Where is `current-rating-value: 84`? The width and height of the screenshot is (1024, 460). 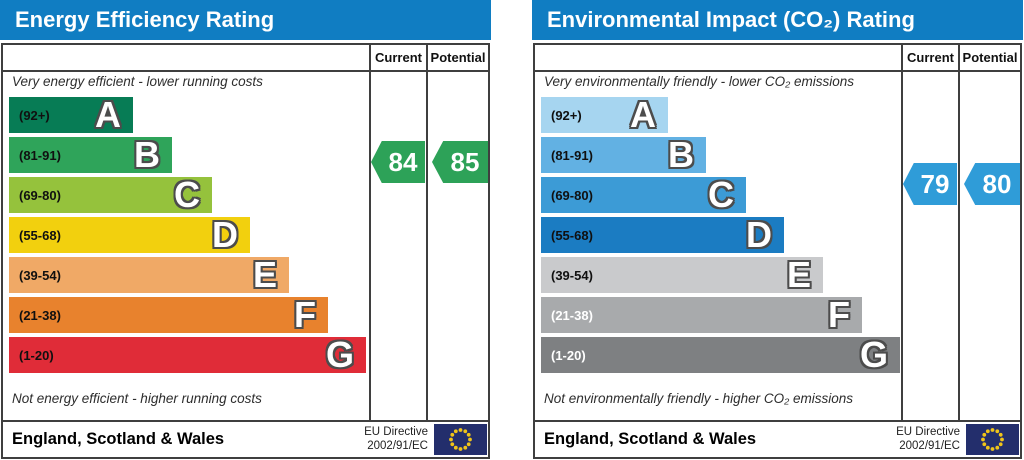
current-rating-value: 84 is located at coordinates (403, 161).